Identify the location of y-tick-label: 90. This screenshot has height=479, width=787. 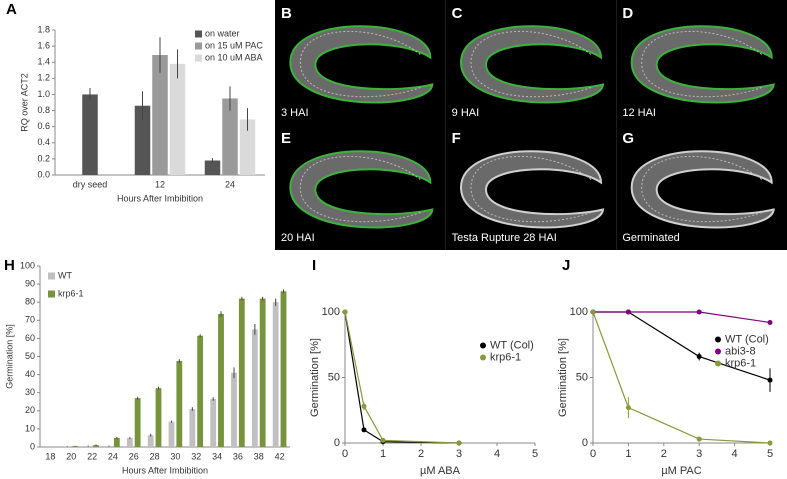
(30, 283).